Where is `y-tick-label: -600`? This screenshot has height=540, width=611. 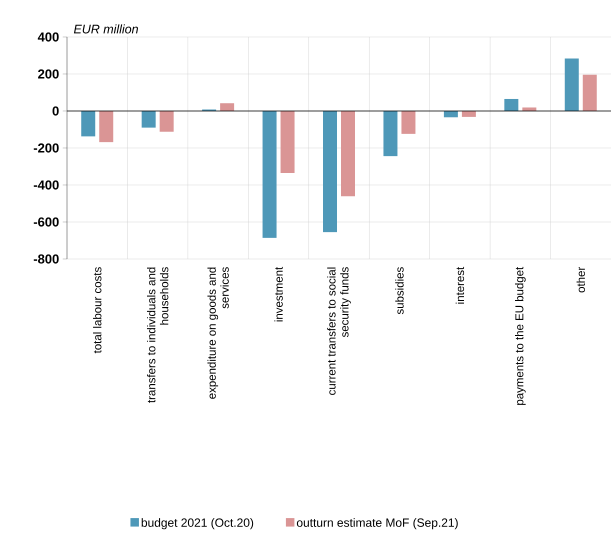 y-tick-label: -600 is located at coordinates (46, 222).